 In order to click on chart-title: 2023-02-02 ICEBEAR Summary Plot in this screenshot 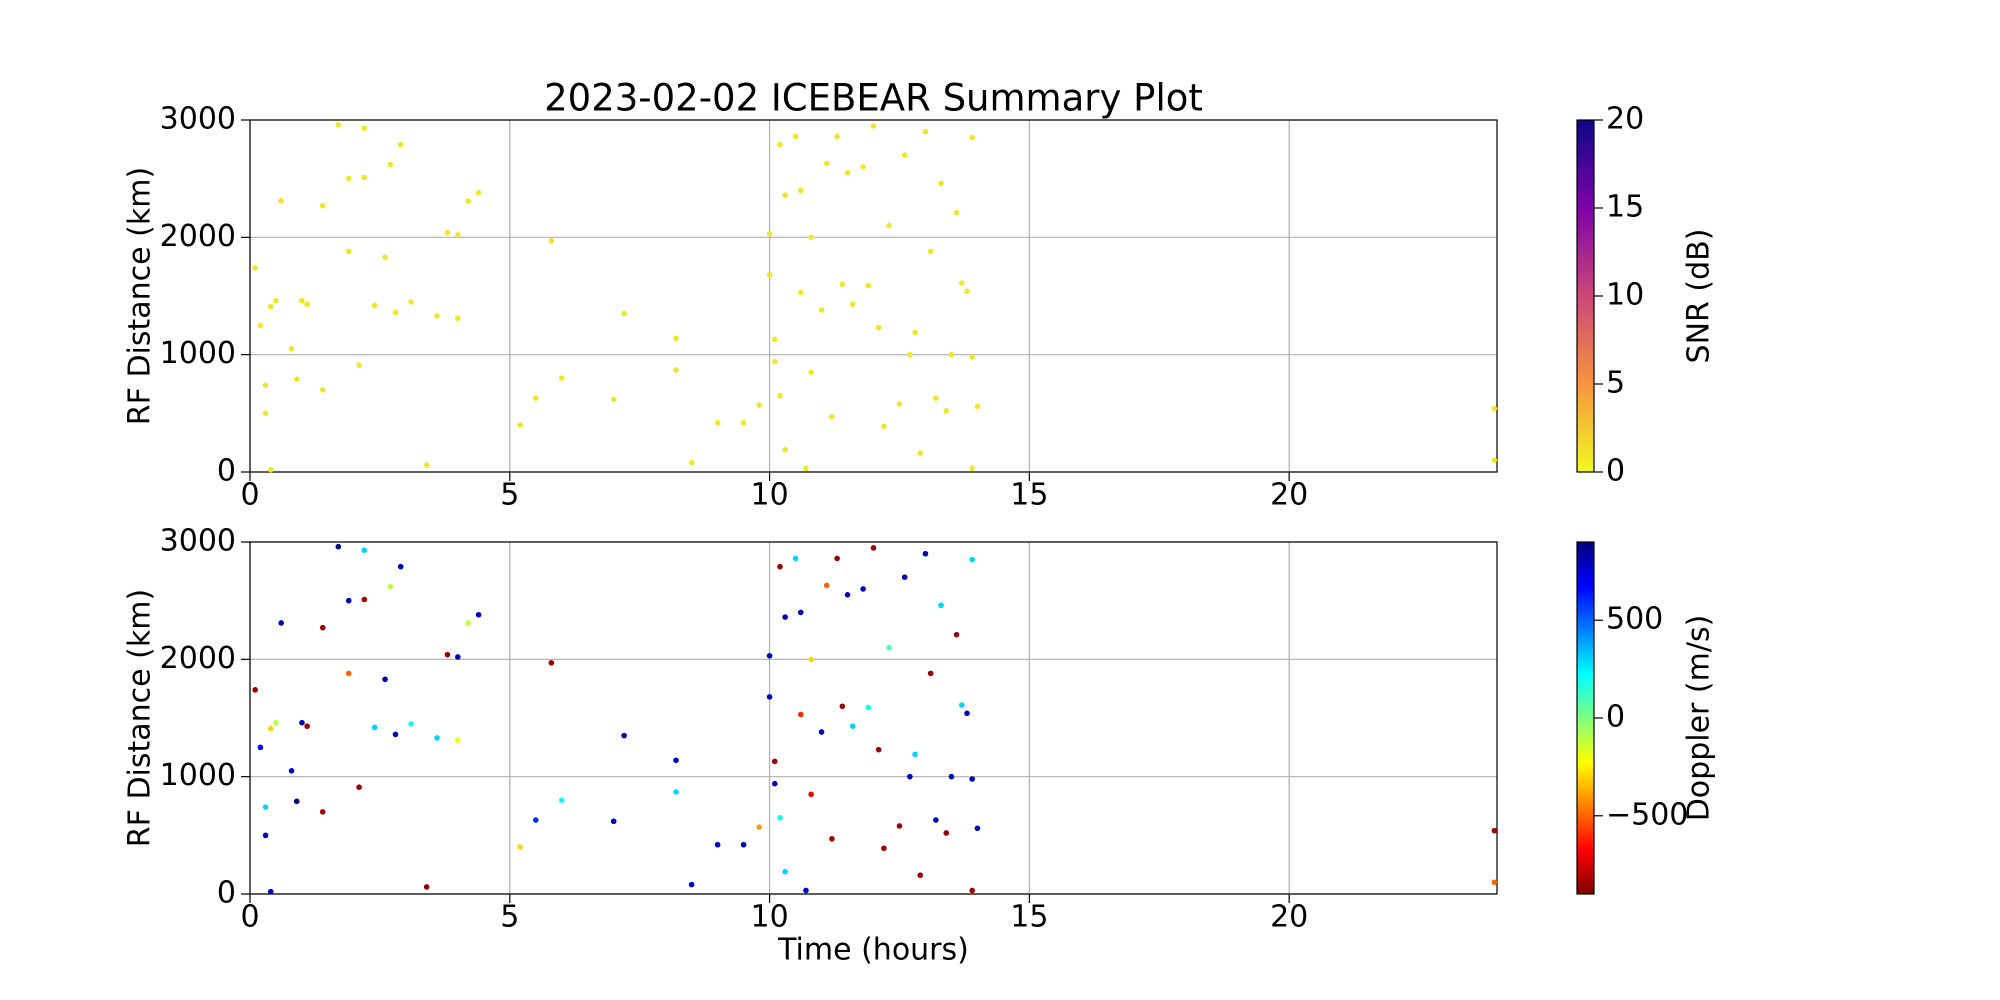, I will do `click(873, 98)`.